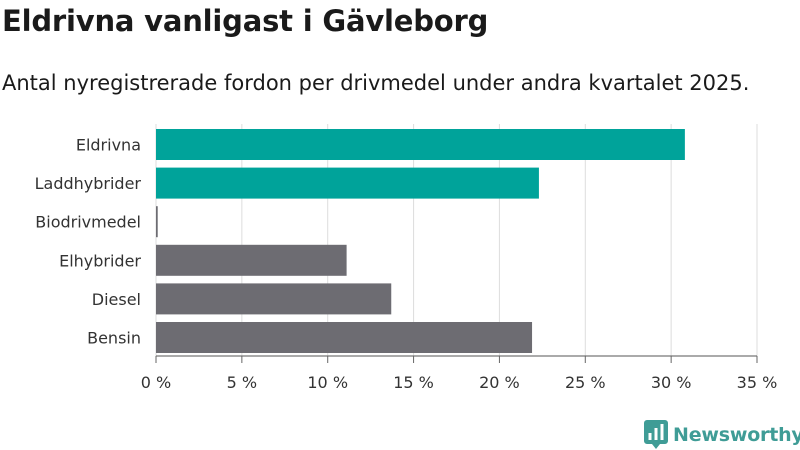 This screenshot has width=800, height=450. I want to click on category-label: Laddhybrider, so click(88, 183).